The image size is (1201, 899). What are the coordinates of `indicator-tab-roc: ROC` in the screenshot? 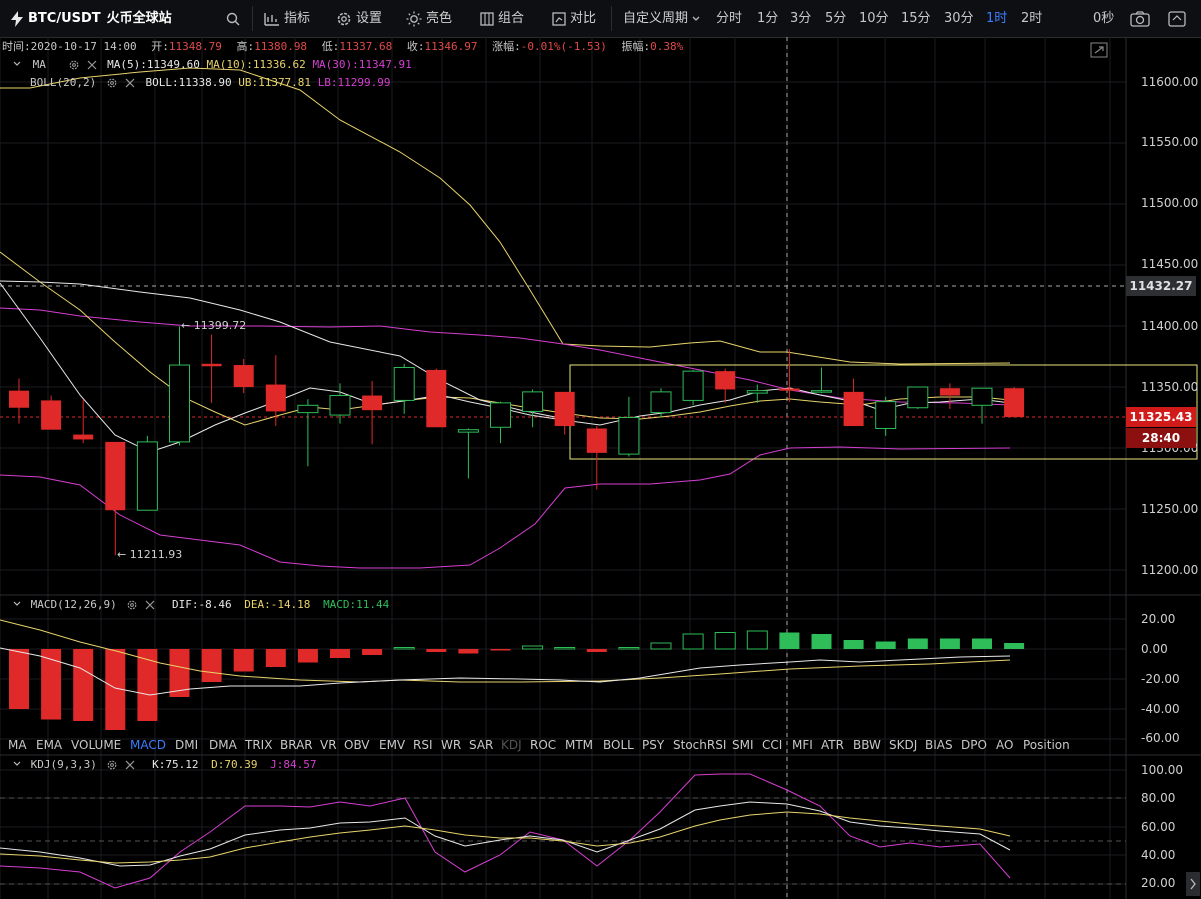 It's located at (543, 745).